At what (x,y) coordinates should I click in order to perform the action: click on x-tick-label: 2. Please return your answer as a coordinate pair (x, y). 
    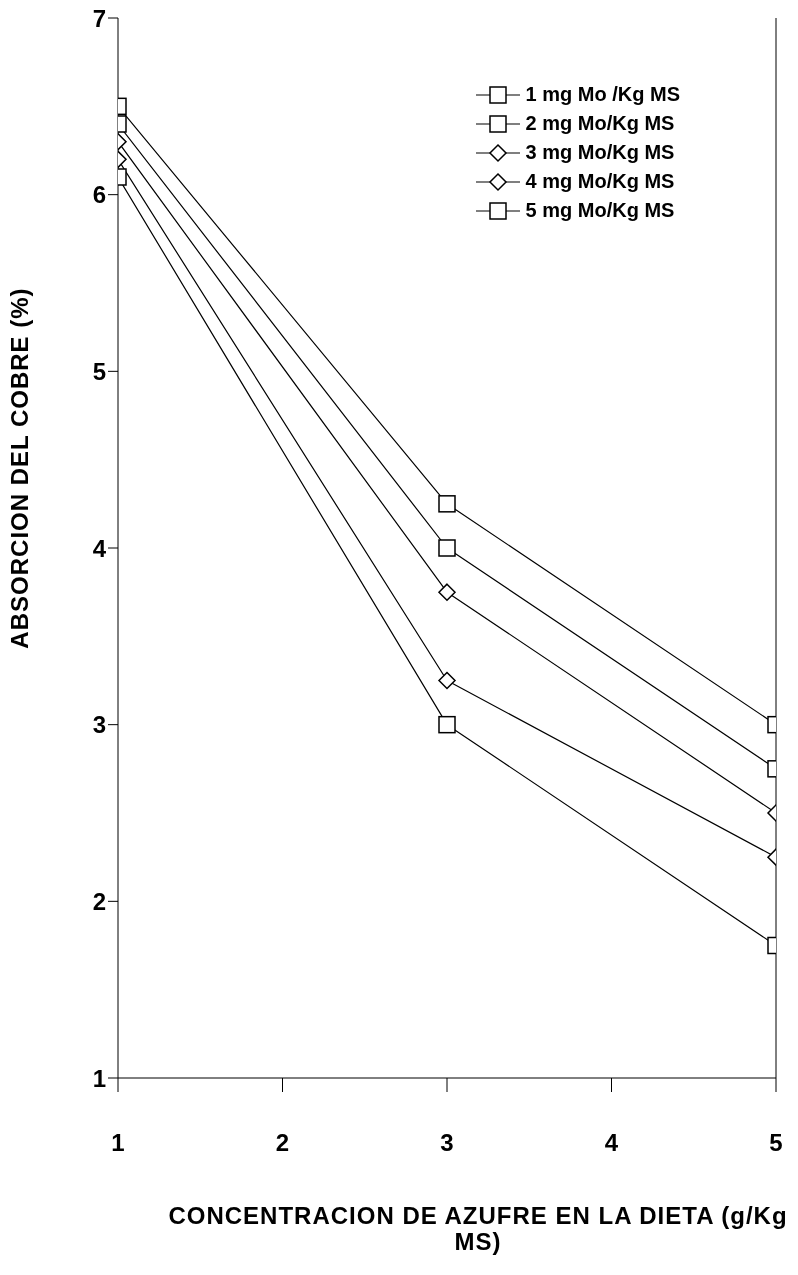
    Looking at the image, I should click on (282, 1143).